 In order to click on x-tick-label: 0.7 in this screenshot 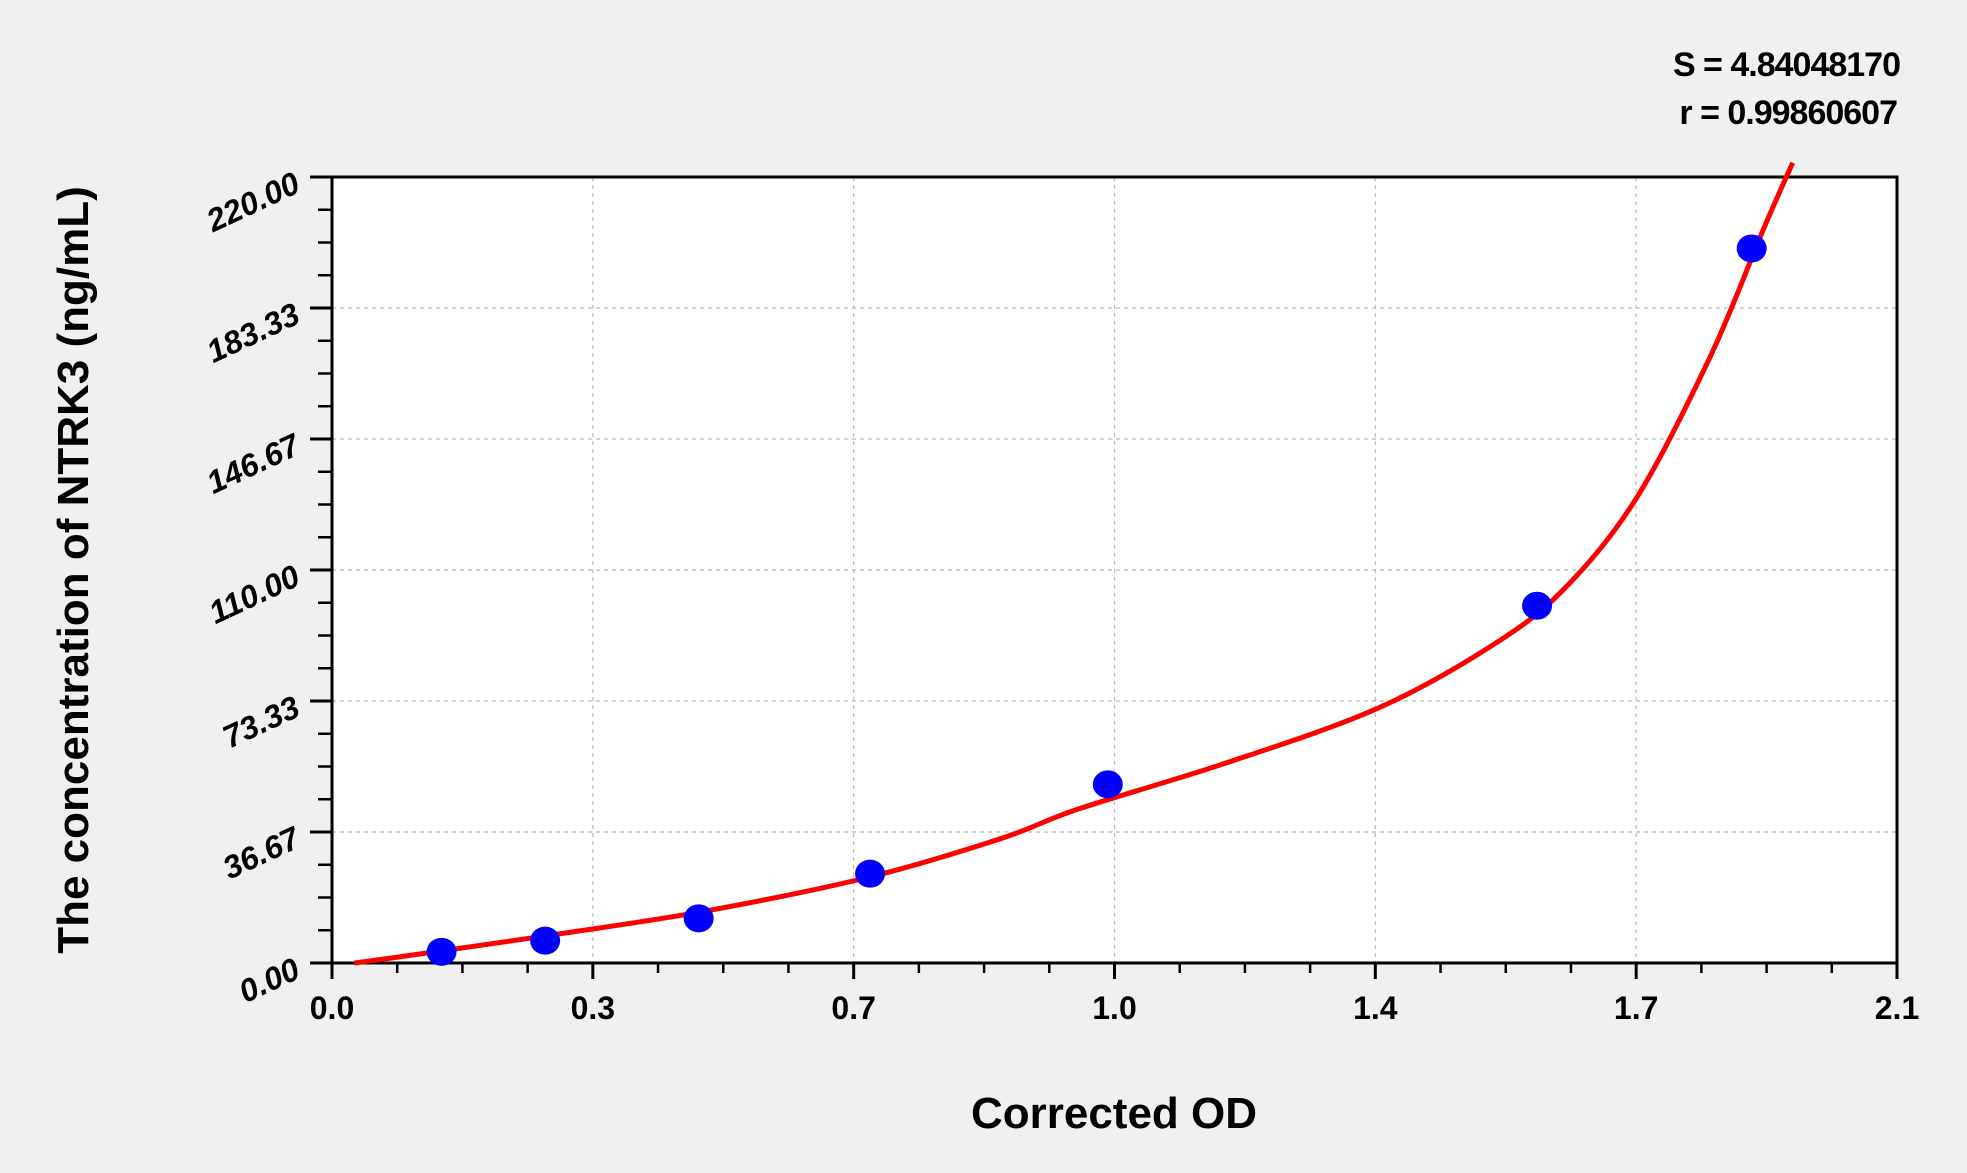, I will do `click(853, 1008)`.